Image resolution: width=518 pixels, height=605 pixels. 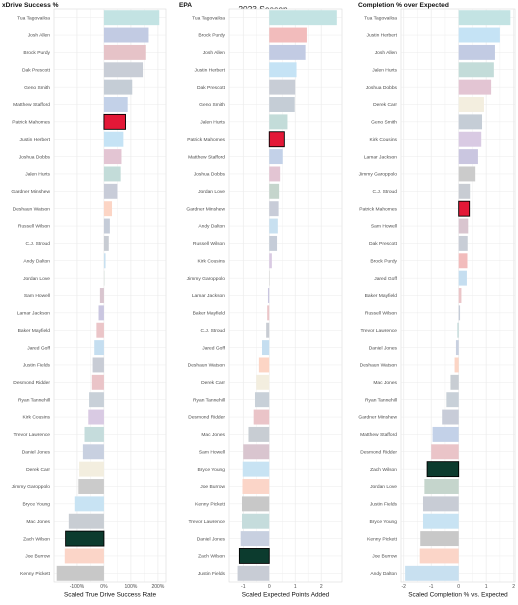 What do you see at coordinates (158, 587) in the screenshot?
I see `x-tick-label: 200%` at bounding box center [158, 587].